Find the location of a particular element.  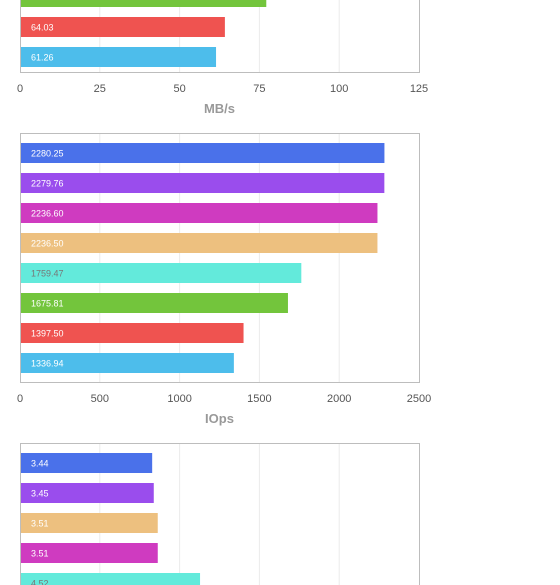

x-tick-label: 100 is located at coordinates (339, 89).